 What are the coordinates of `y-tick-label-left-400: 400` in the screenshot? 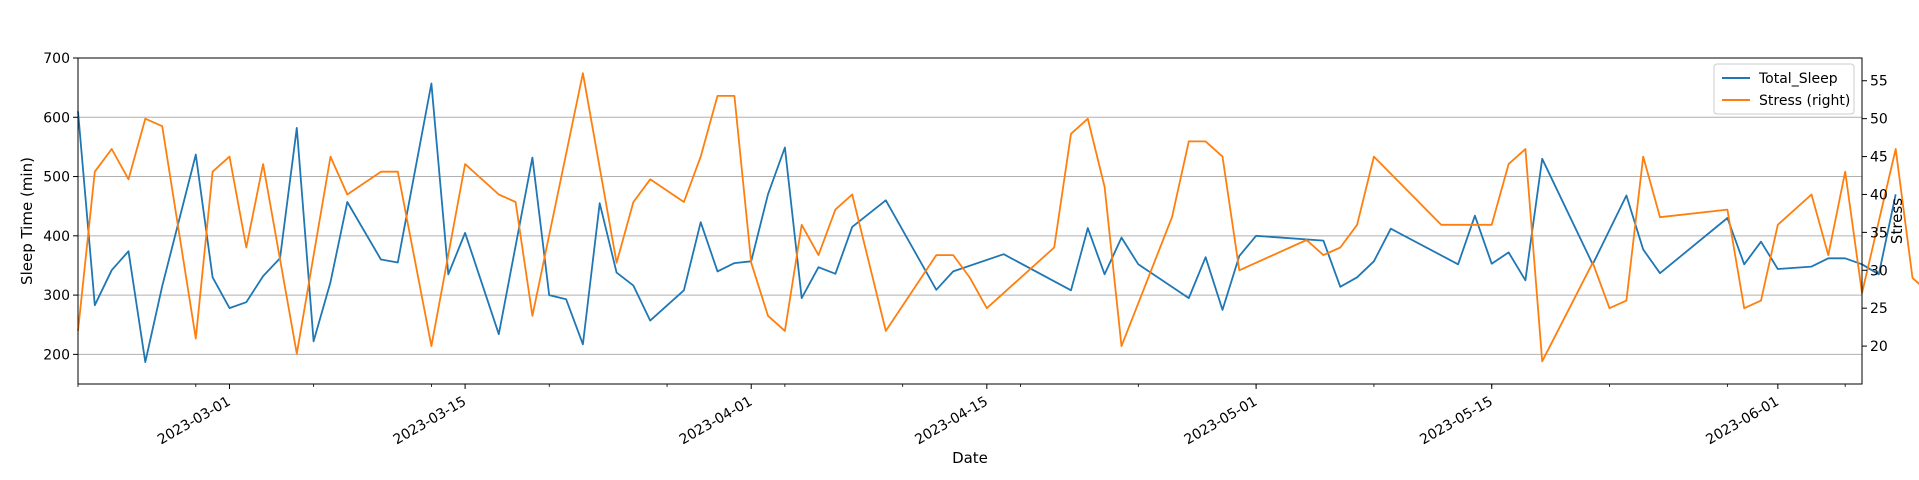 It's located at (56, 237).